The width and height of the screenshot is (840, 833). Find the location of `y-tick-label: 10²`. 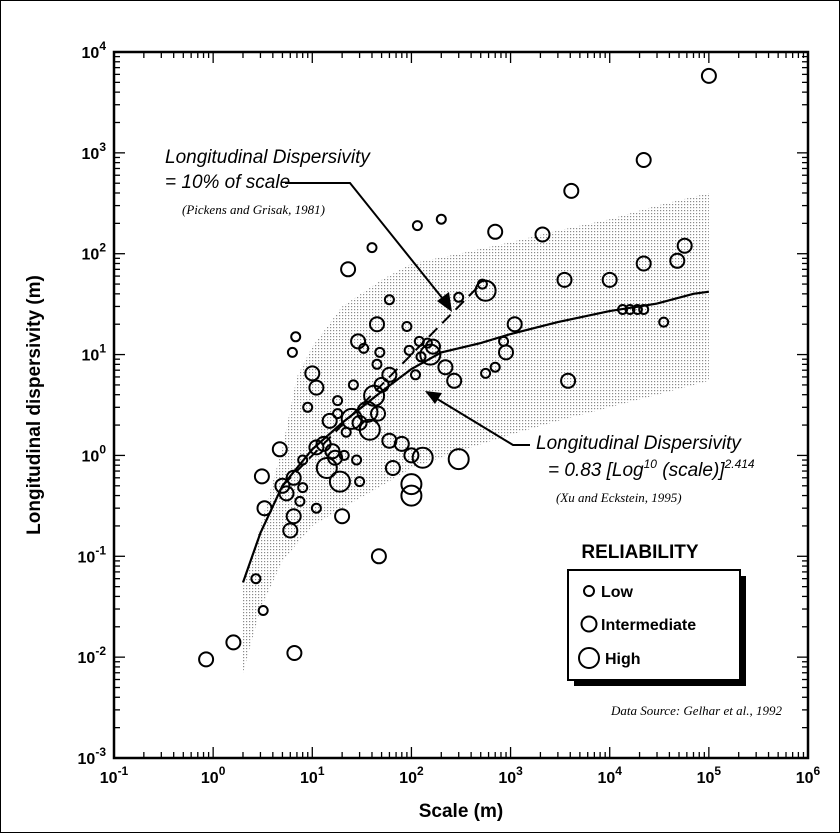

y-tick-label: 10² is located at coordinates (94, 252).